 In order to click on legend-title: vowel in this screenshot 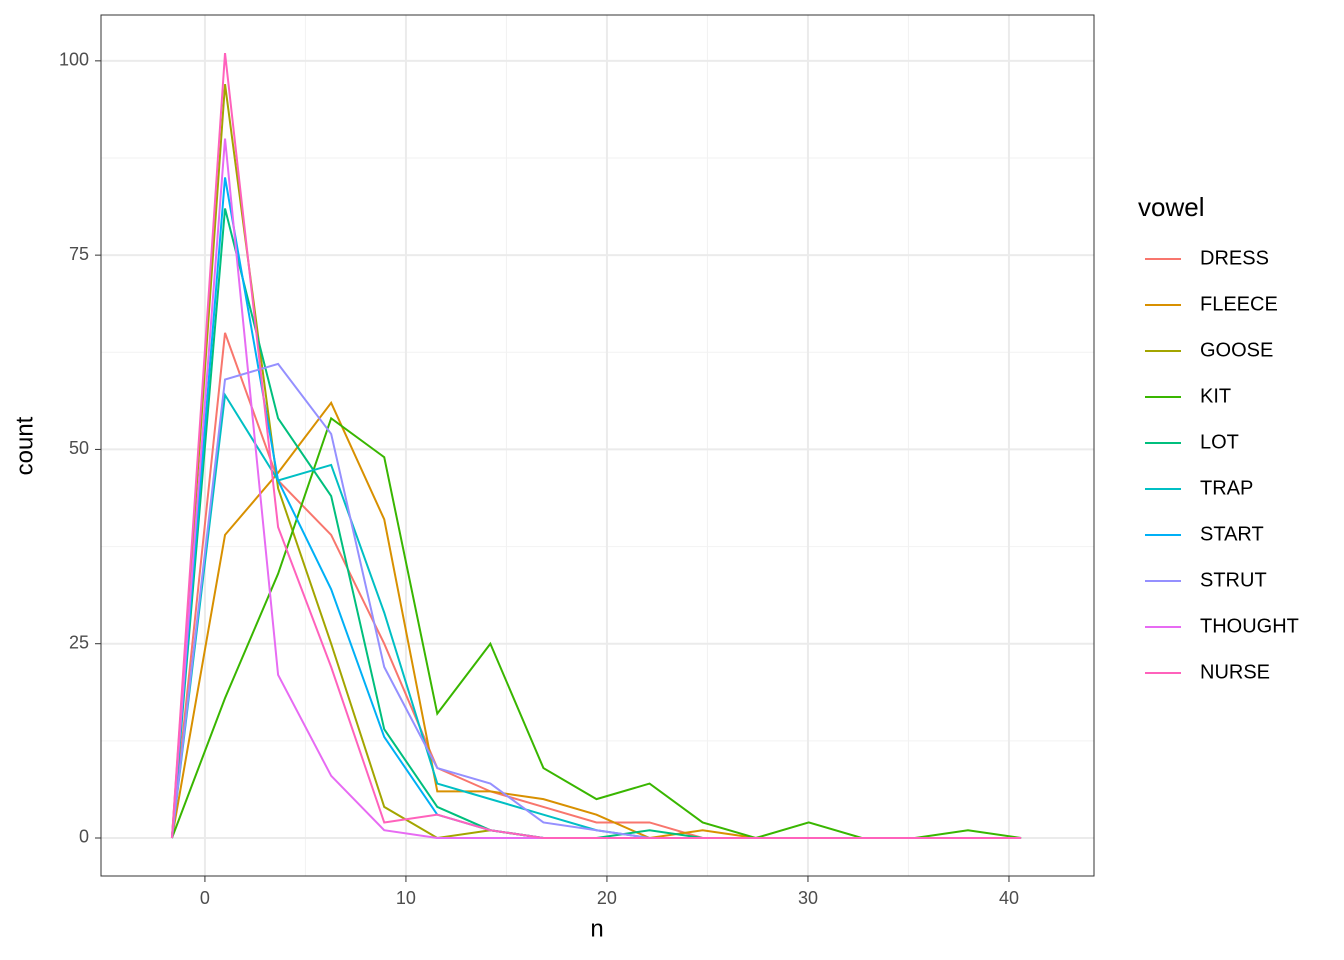, I will do `click(1171, 207)`.